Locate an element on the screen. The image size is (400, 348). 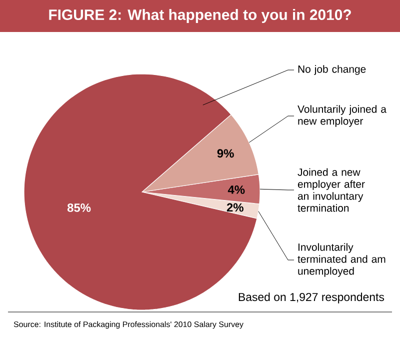
data-label: 85% is located at coordinates (79, 207).